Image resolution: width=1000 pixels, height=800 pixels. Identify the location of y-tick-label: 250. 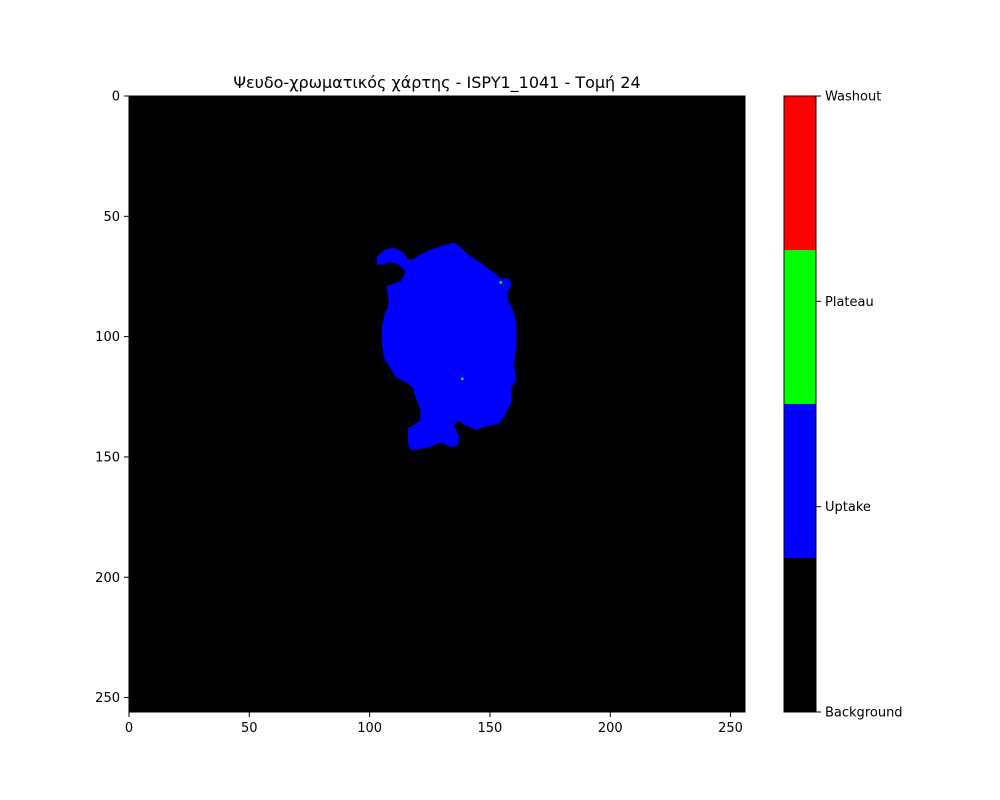
(107, 698).